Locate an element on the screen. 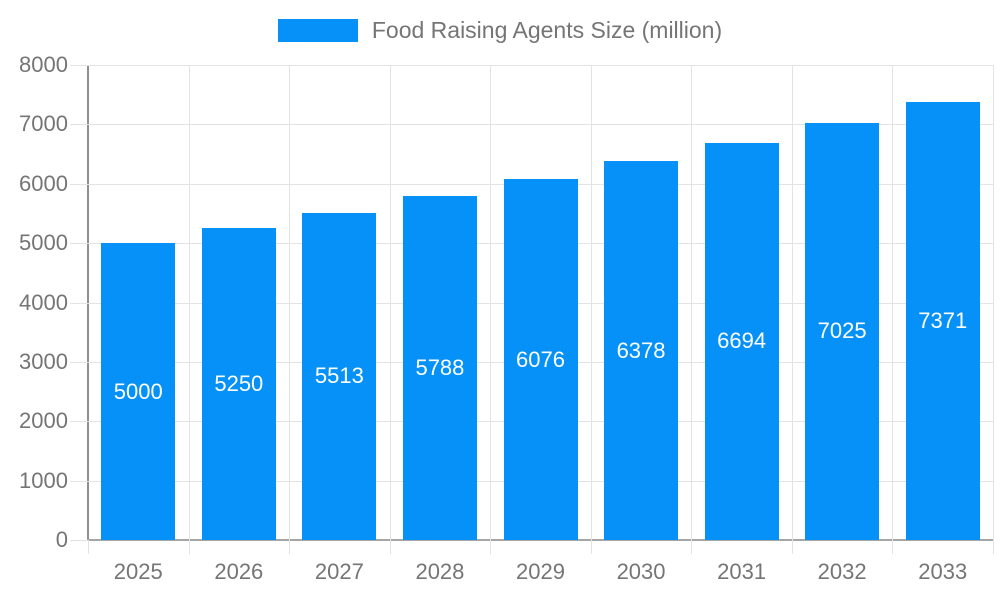 The width and height of the screenshot is (1000, 600). legend-swatch is located at coordinates (317, 30).